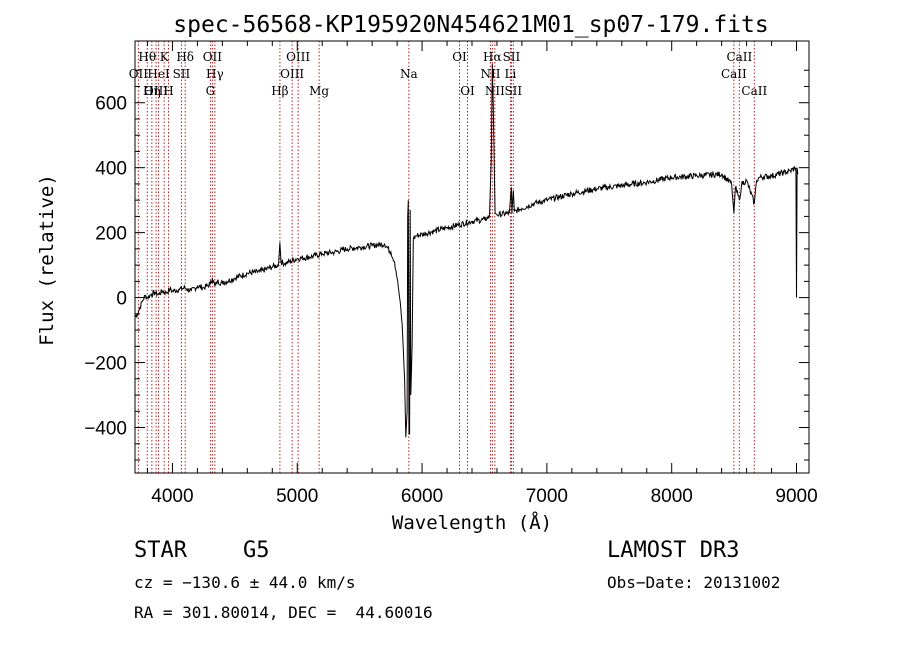  What do you see at coordinates (739, 57) in the screenshot?
I see `line-label-25: CaII` at bounding box center [739, 57].